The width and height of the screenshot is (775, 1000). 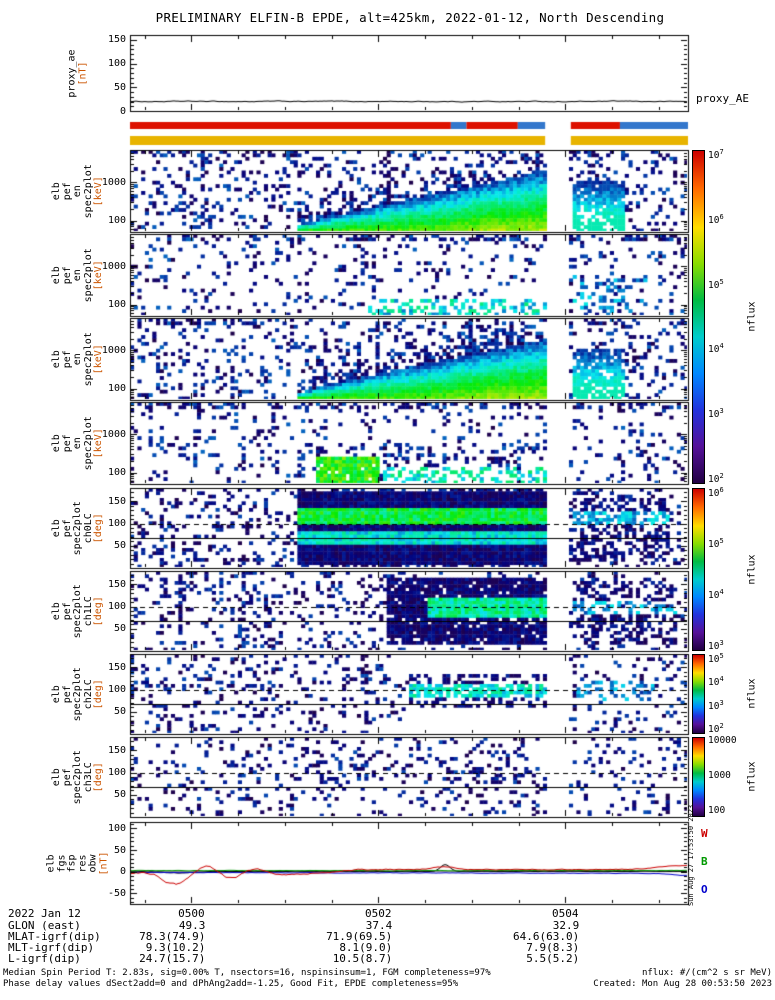 What do you see at coordinates (719, 775) in the screenshot?
I see `colorbar-4-tick-1000: 1000` at bounding box center [719, 775].